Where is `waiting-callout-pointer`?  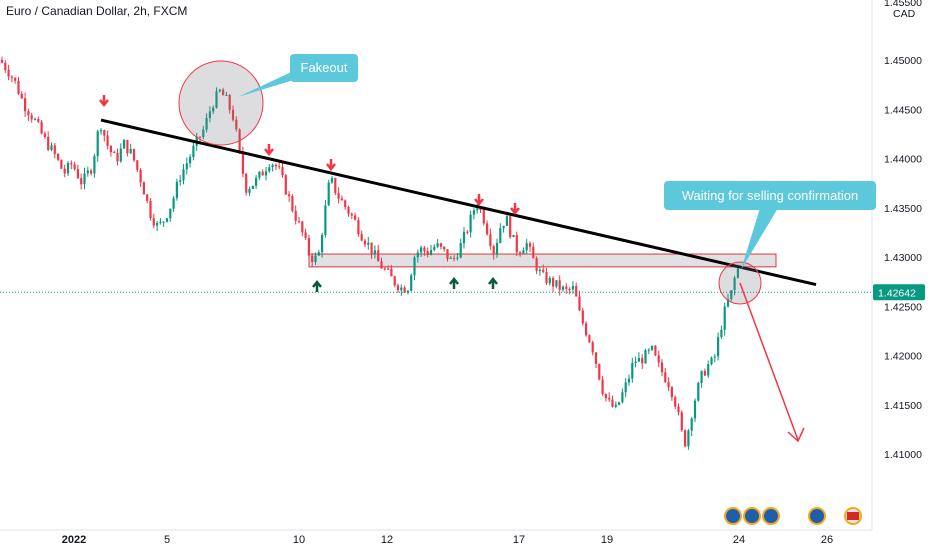 waiting-callout-pointer is located at coordinates (759, 239).